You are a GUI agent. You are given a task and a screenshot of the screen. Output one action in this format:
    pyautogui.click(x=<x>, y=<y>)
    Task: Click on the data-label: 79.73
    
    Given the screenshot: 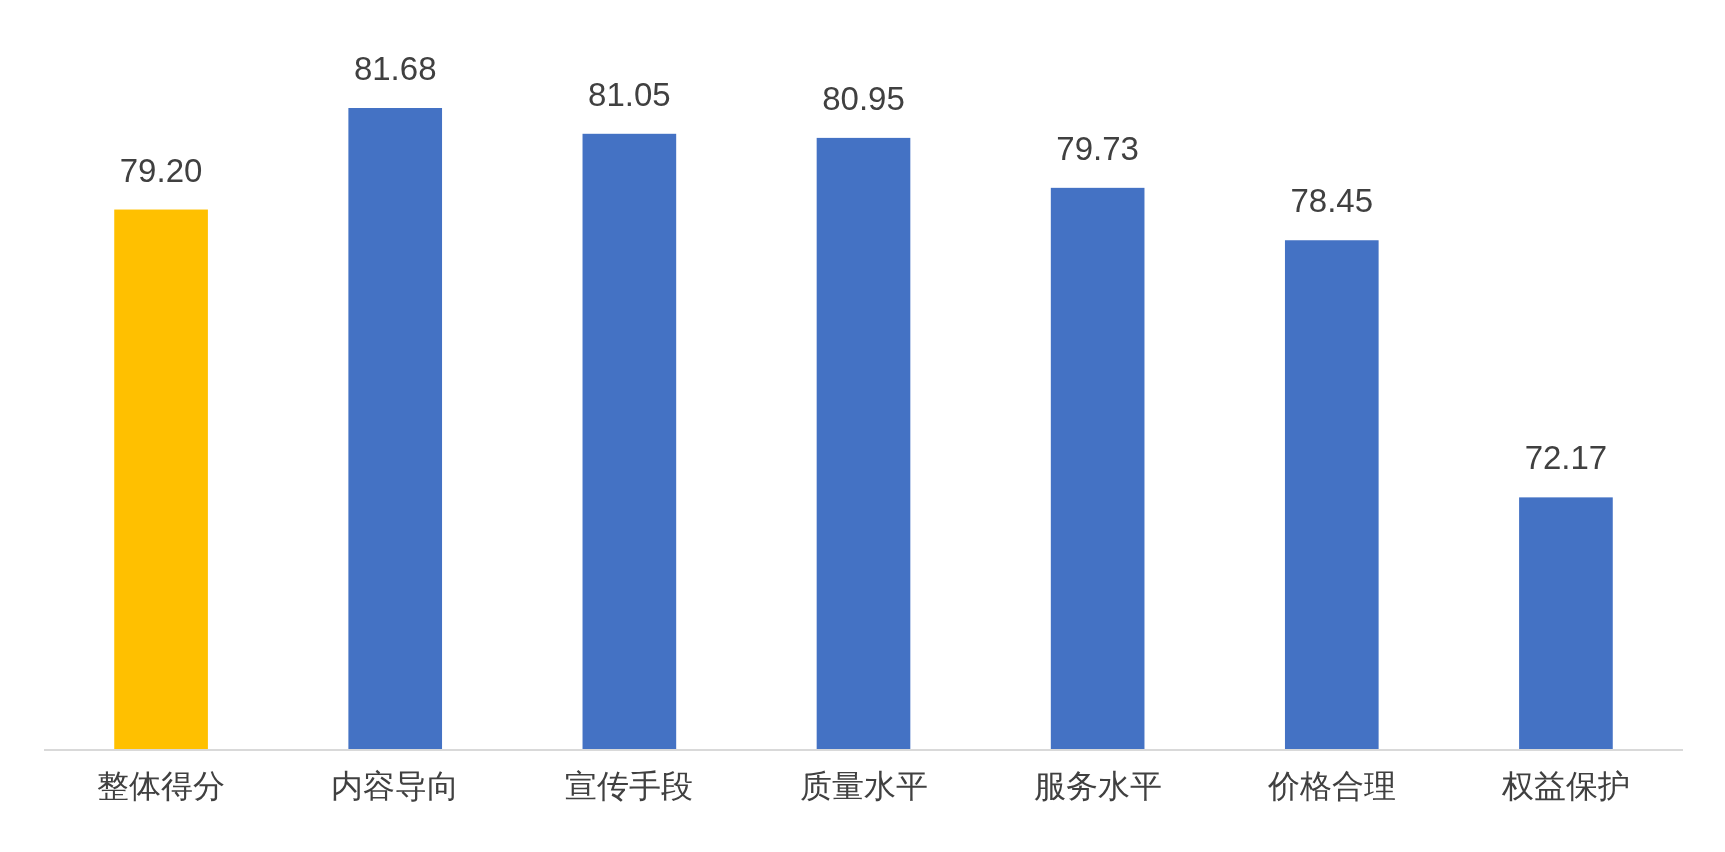 What is the action you would take?
    pyautogui.click(x=1097, y=148)
    